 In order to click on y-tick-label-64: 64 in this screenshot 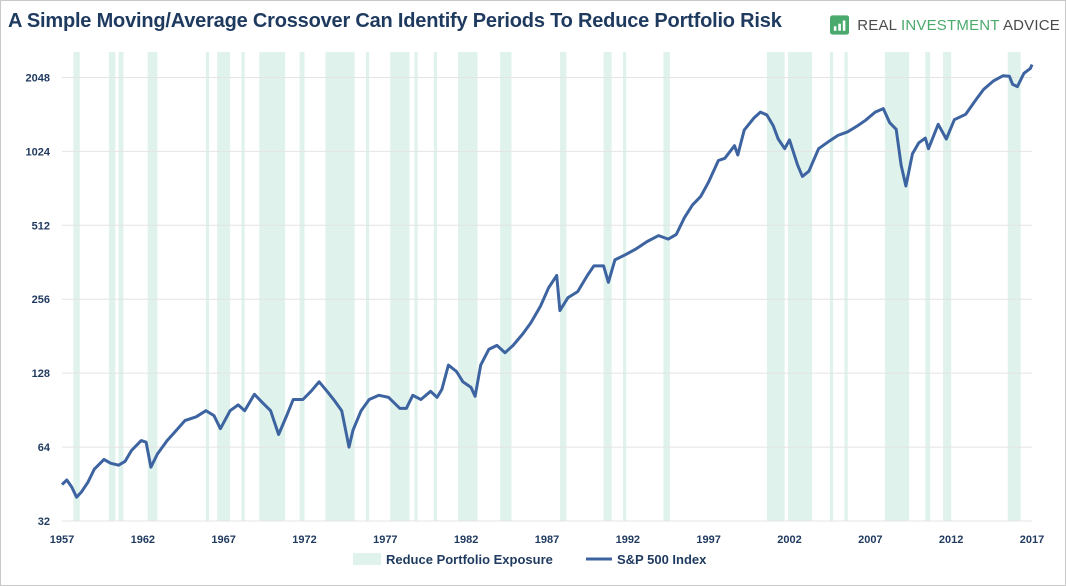, I will do `click(44, 448)`.